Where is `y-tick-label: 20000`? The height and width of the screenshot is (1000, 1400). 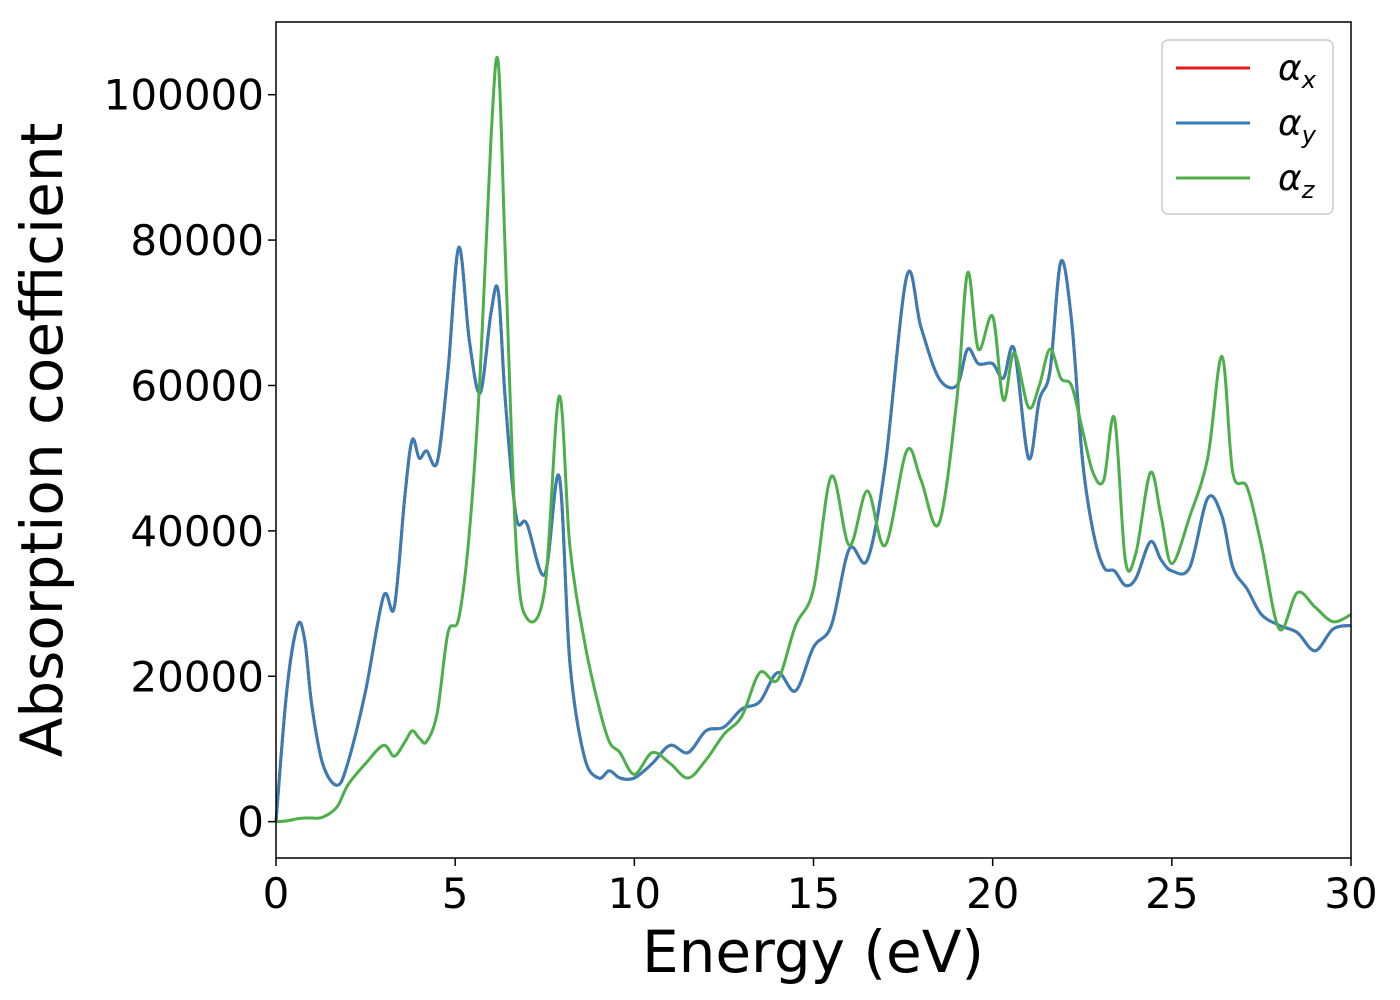 y-tick-label: 20000 is located at coordinates (197, 676).